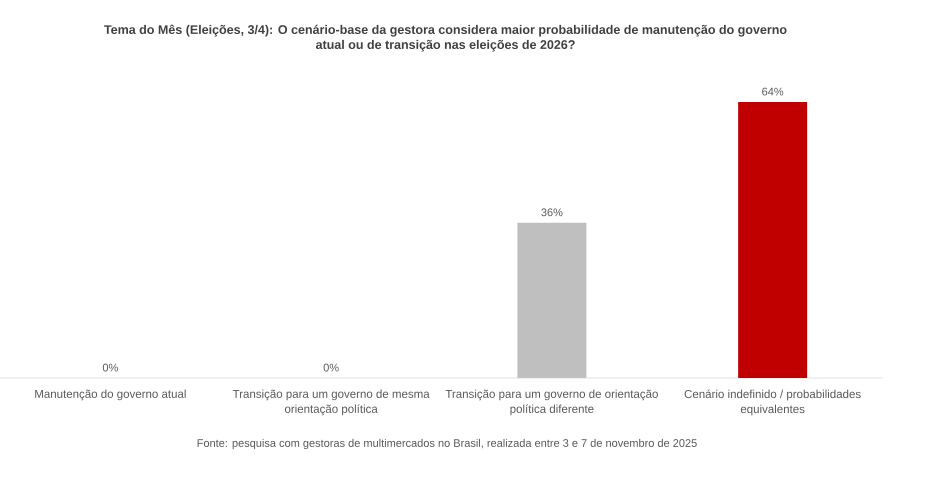 The width and height of the screenshot is (936, 489). Describe the element at coordinates (551, 212) in the screenshot. I see `data-label: 36%` at that location.